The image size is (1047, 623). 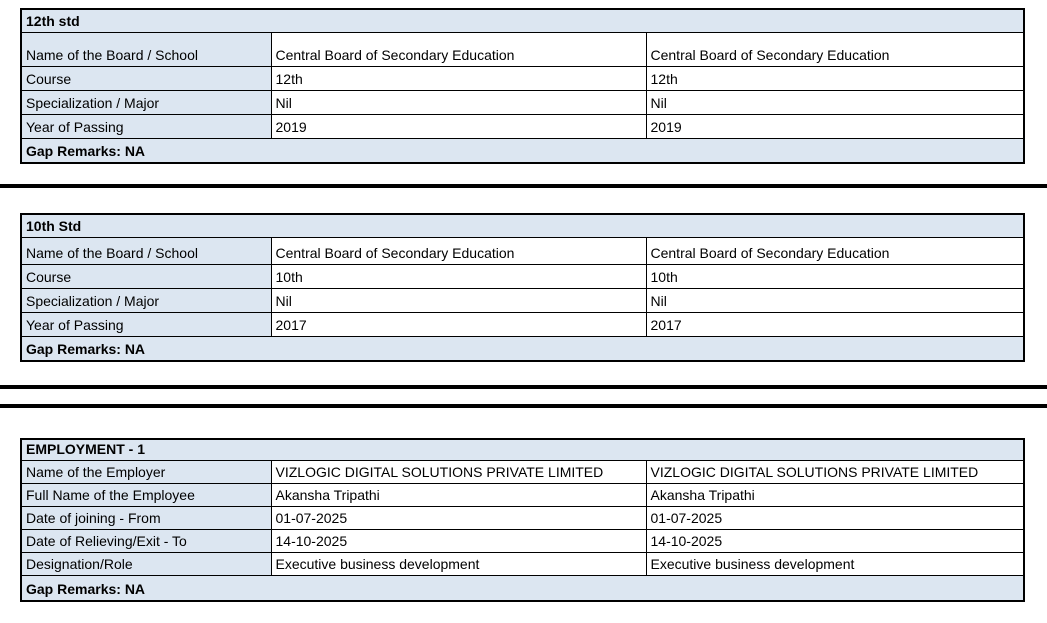 I want to click on table-title: 10th Std, so click(x=522, y=225).